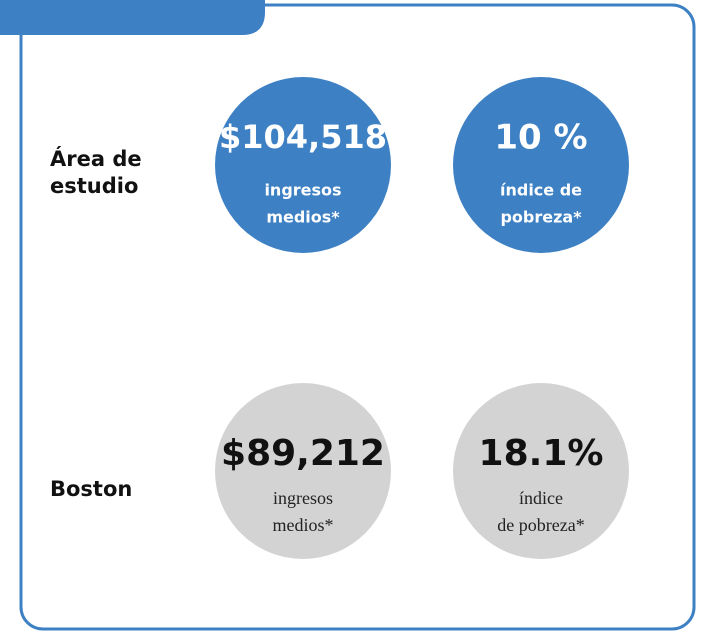 The image size is (703, 635). I want to click on stat-caption: de pobreza*, so click(540, 525).